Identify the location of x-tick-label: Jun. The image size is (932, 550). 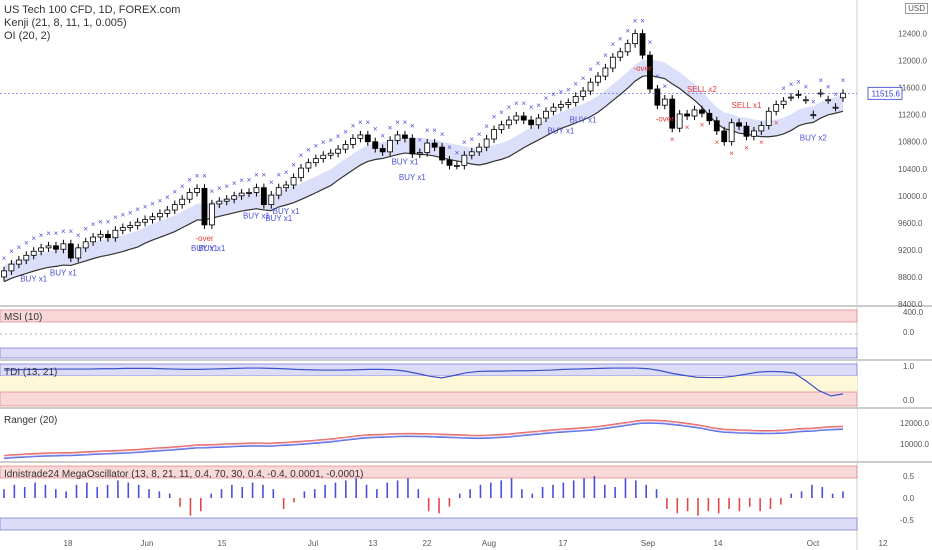
(147, 543).